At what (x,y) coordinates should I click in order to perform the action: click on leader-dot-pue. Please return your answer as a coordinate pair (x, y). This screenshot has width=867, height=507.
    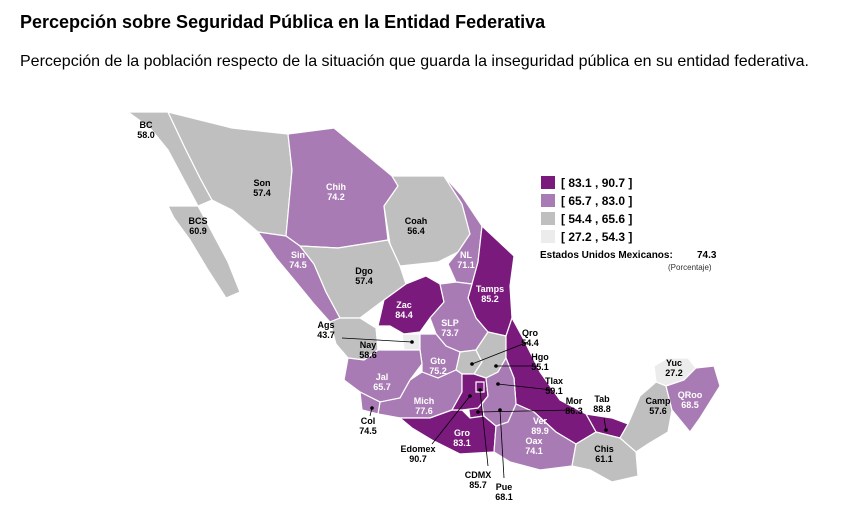
    Looking at the image, I should click on (500, 410).